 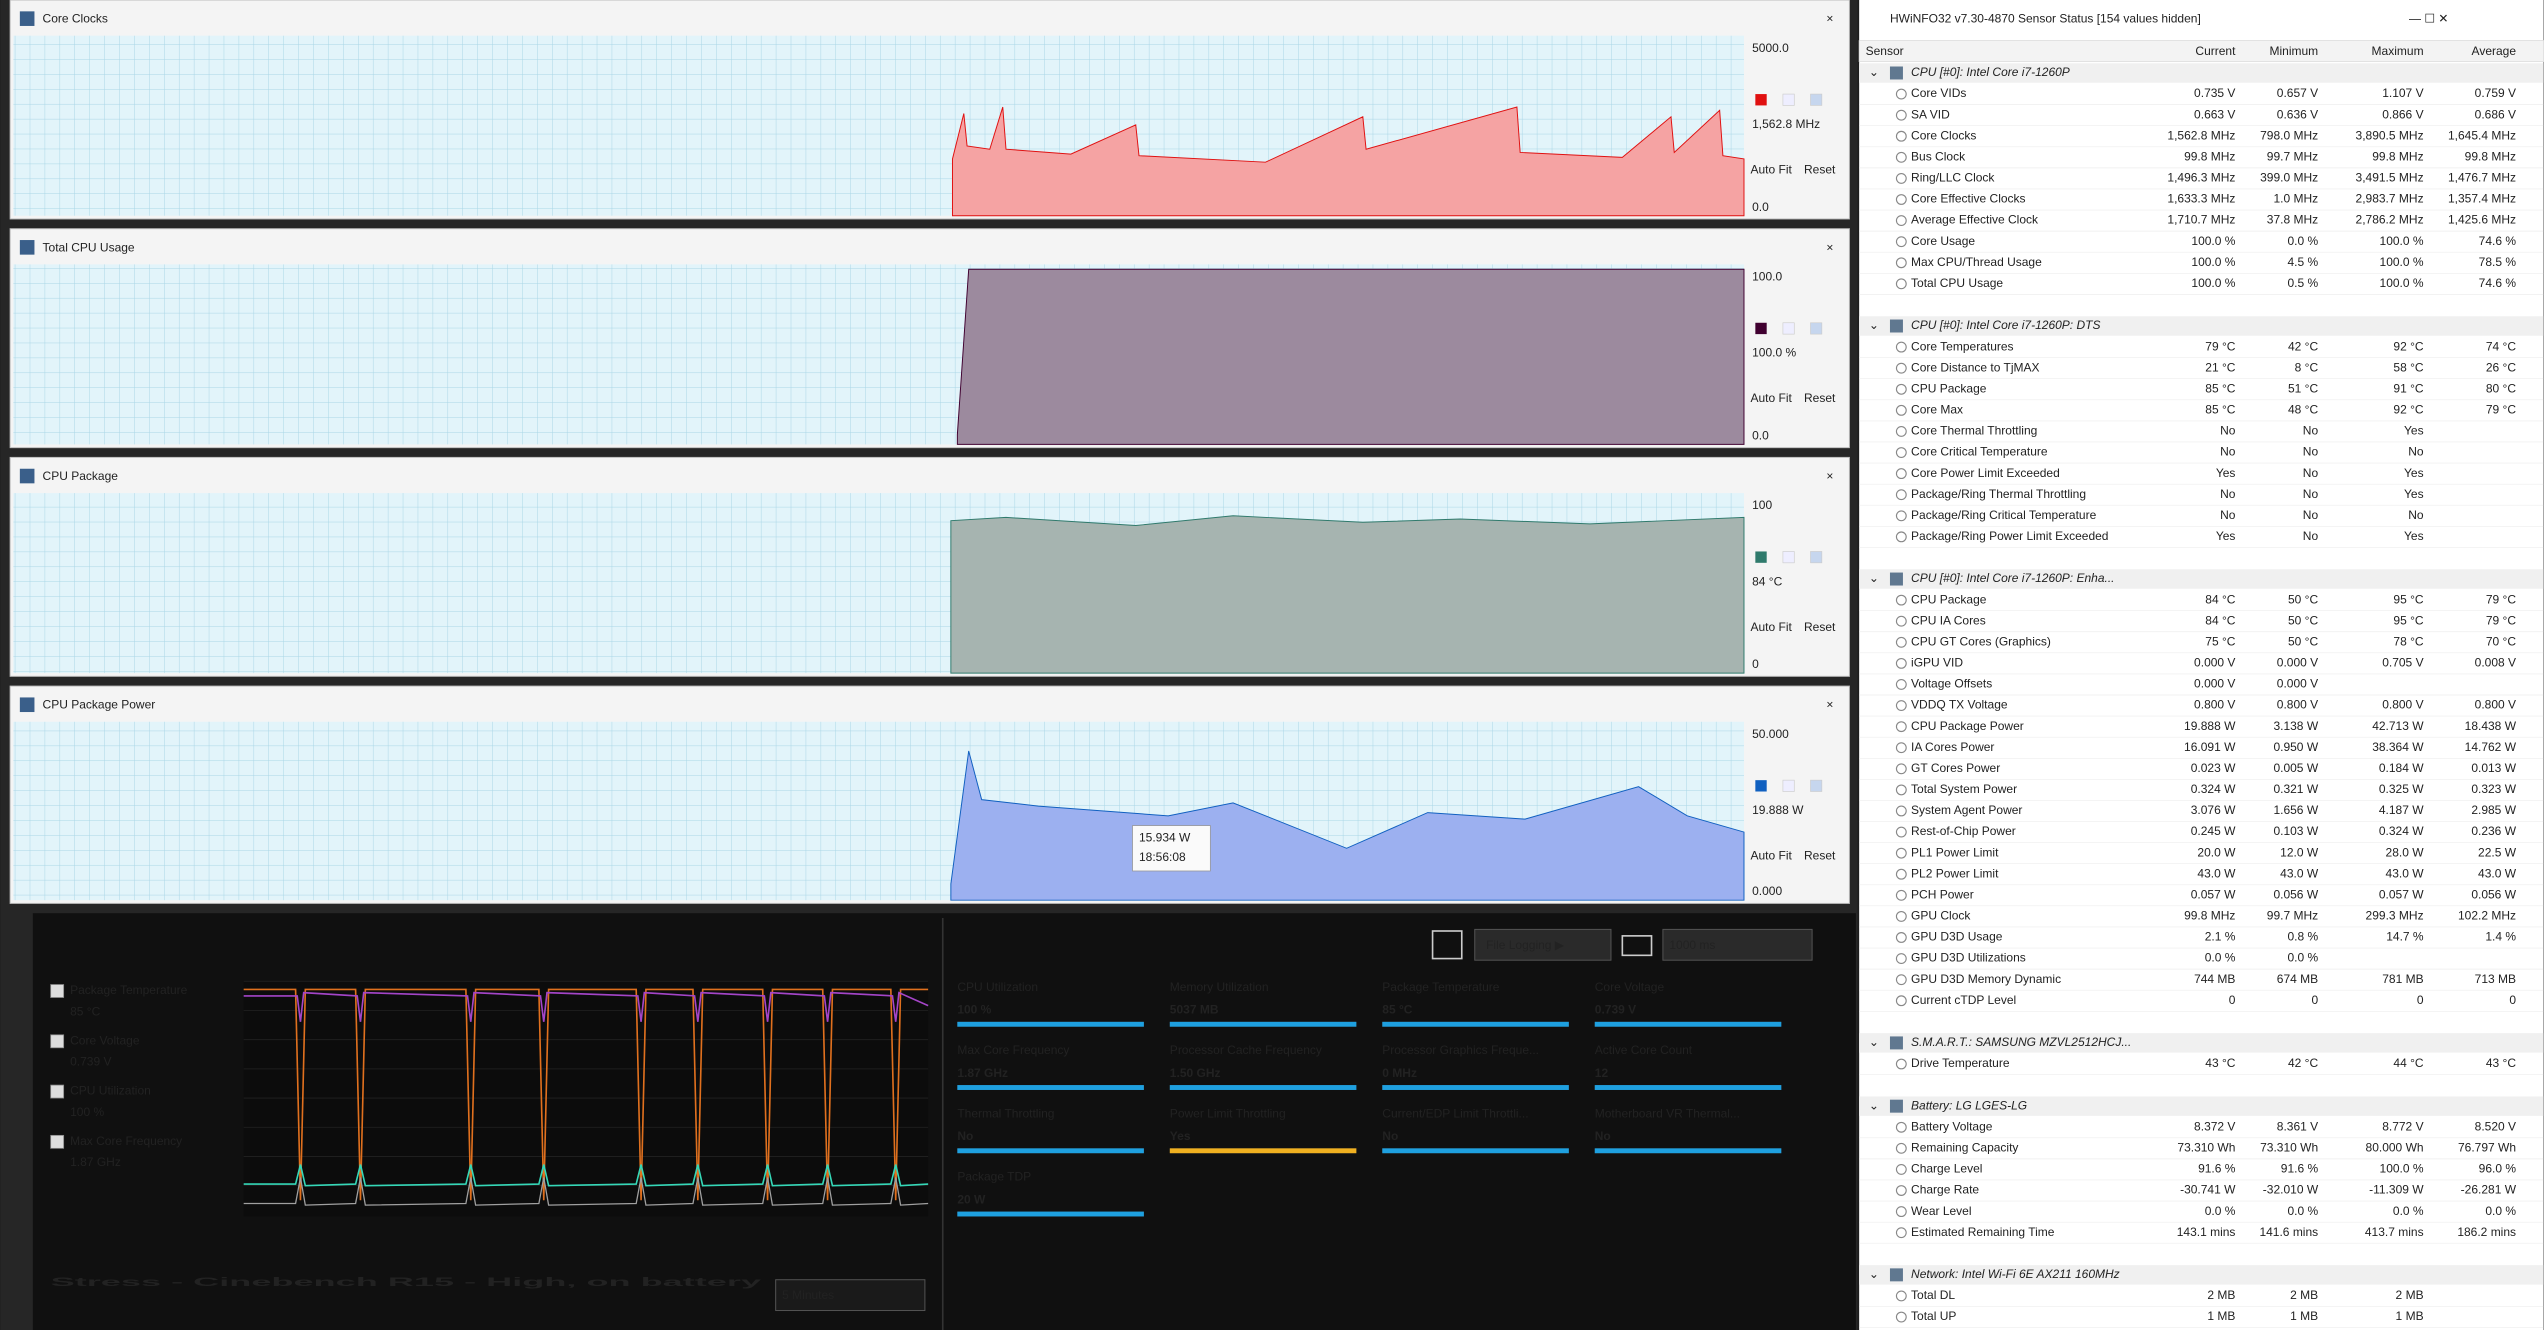 I want to click on sensor-value: 22.5 W, so click(x=2497, y=852).